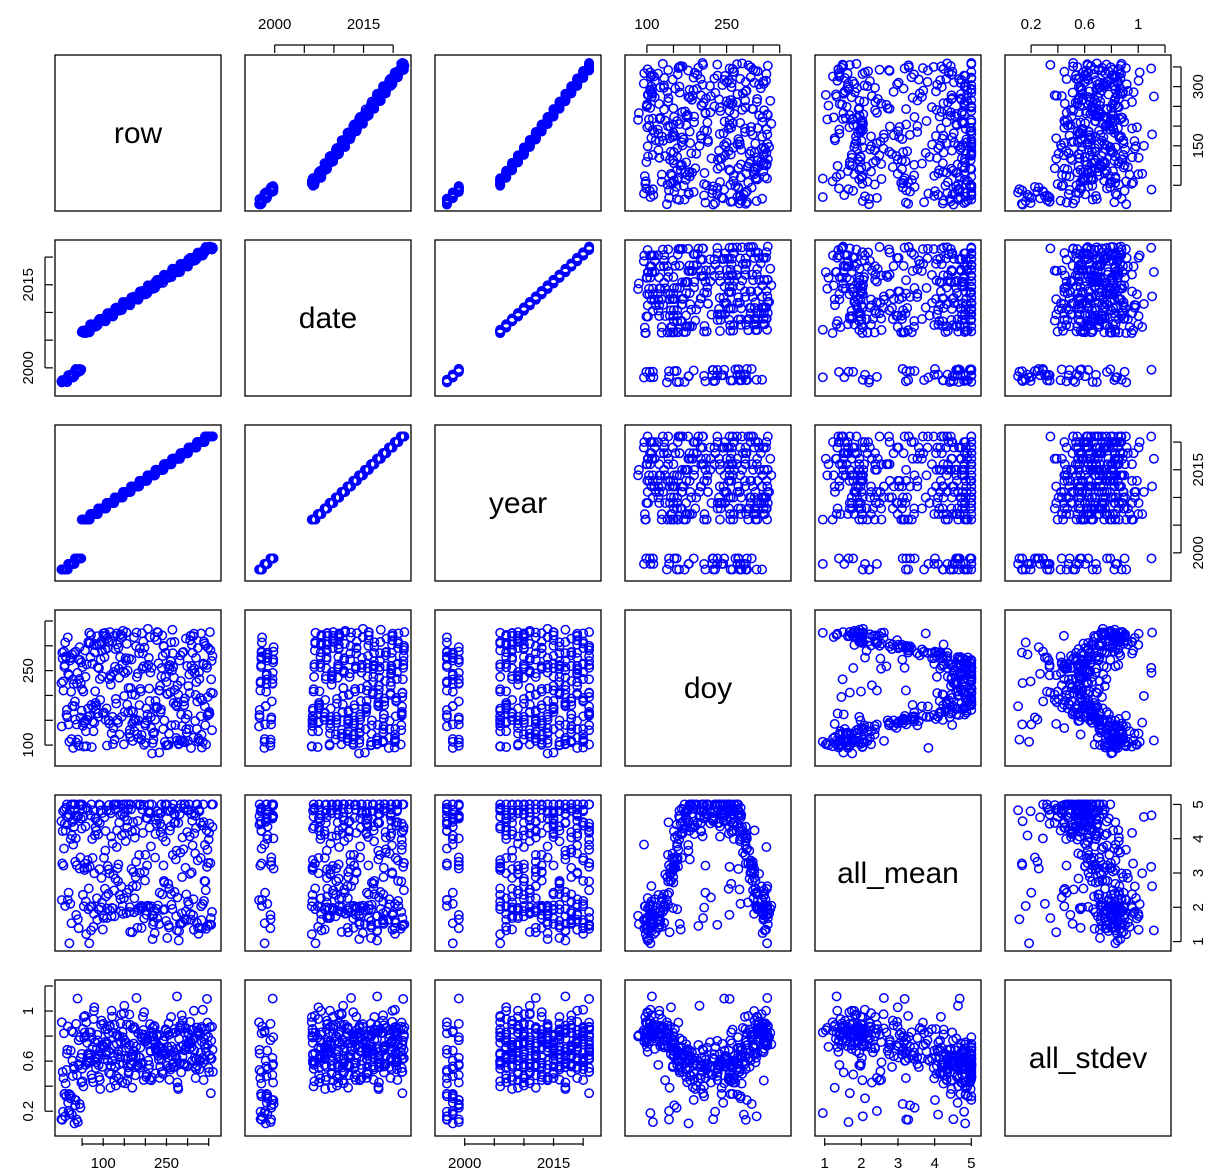  What do you see at coordinates (138, 318) in the screenshot?
I see `panel-date-vs-row` at bounding box center [138, 318].